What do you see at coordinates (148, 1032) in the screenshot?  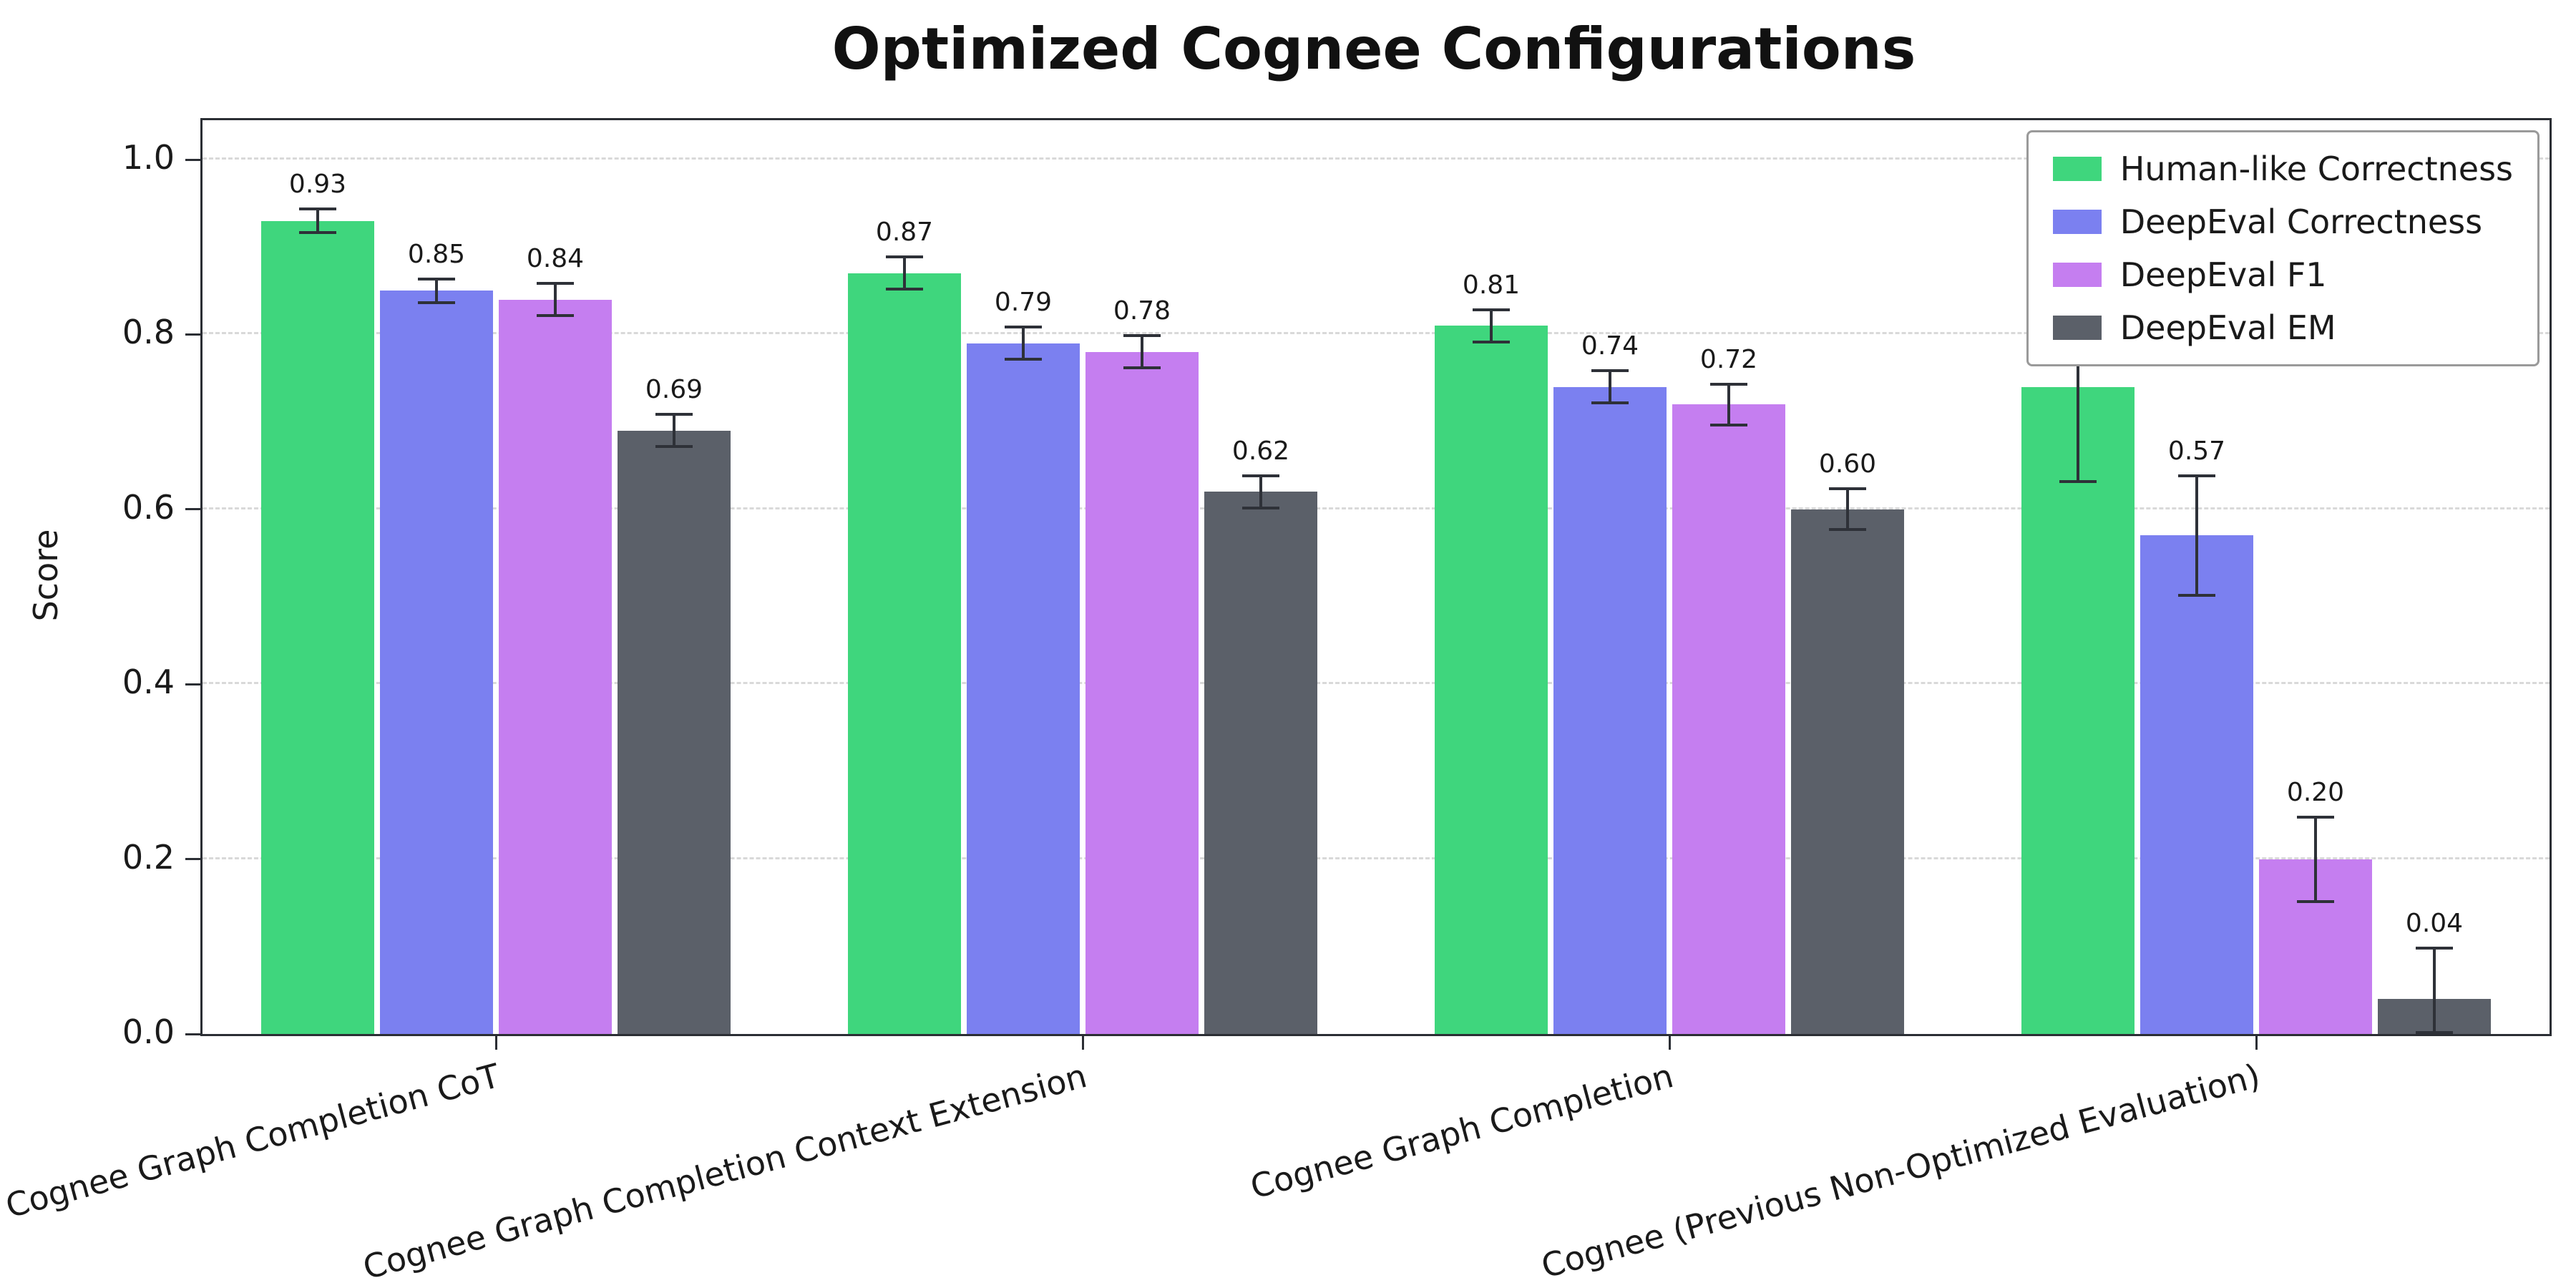 I see `y-tick-label: 0.0` at bounding box center [148, 1032].